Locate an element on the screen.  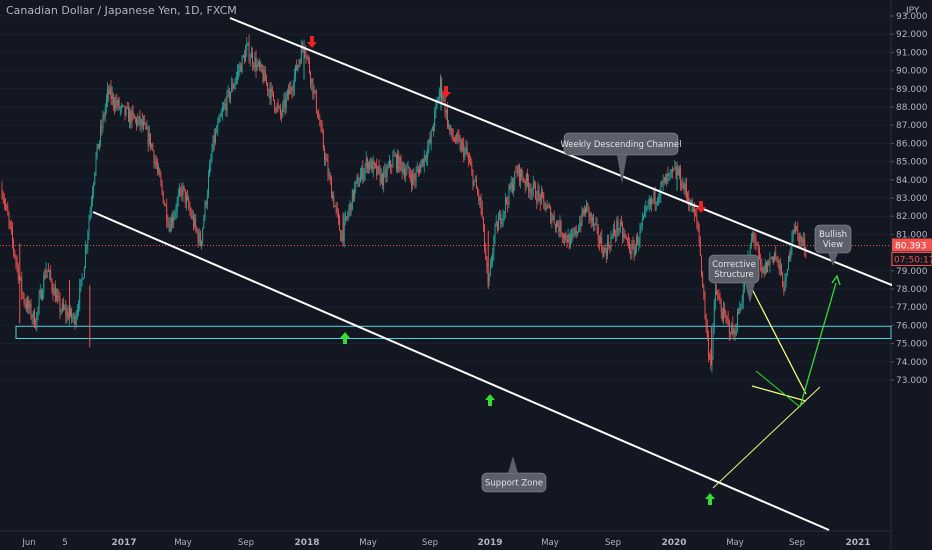
price-tick-label: 75.000 is located at coordinates (912, 345).